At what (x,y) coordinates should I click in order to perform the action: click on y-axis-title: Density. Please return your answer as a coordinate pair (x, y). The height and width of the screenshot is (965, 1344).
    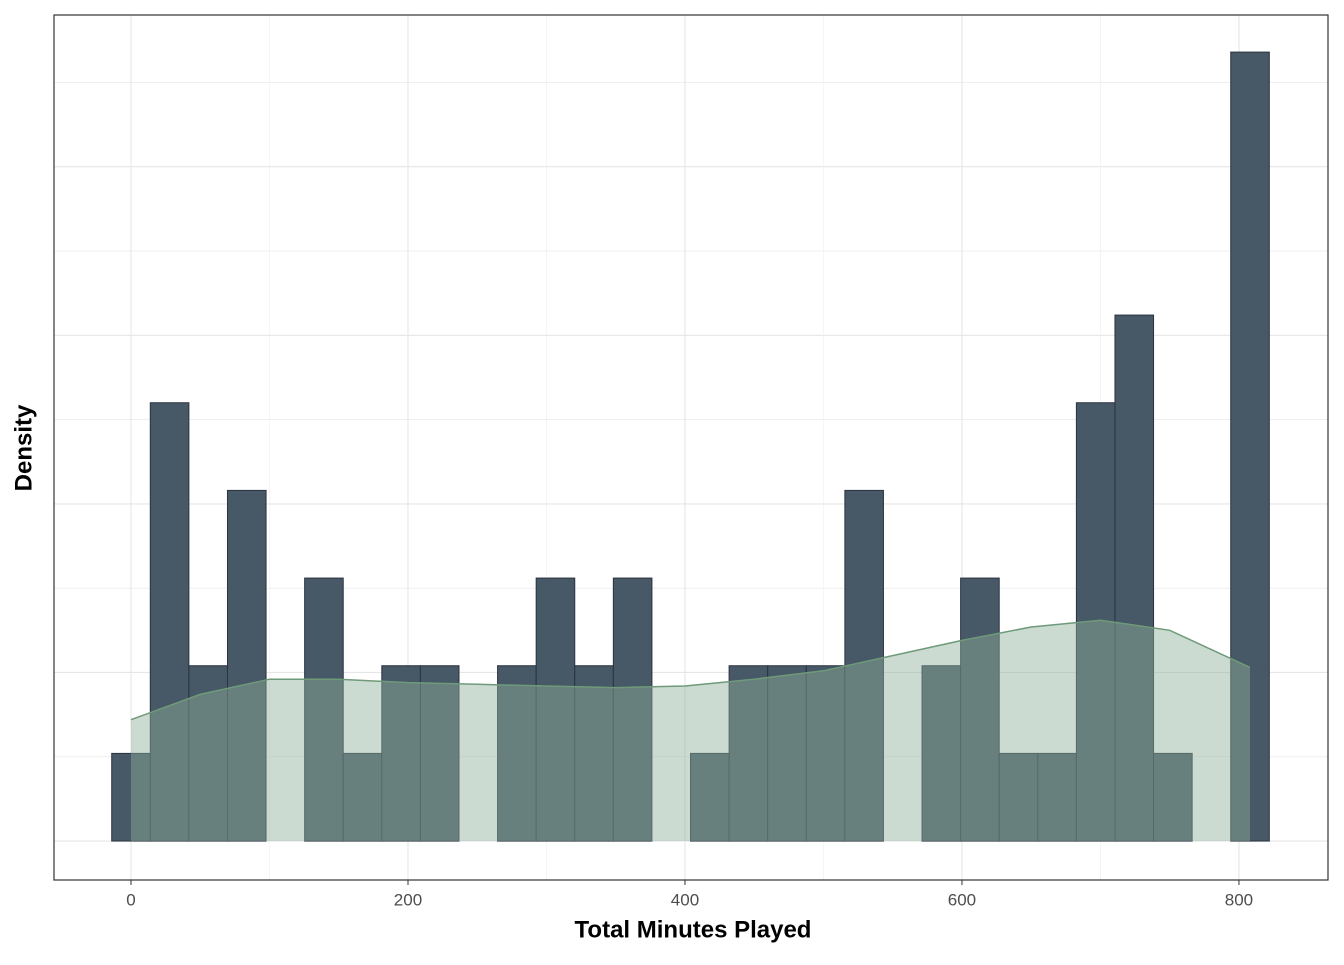
    Looking at the image, I should click on (23, 447).